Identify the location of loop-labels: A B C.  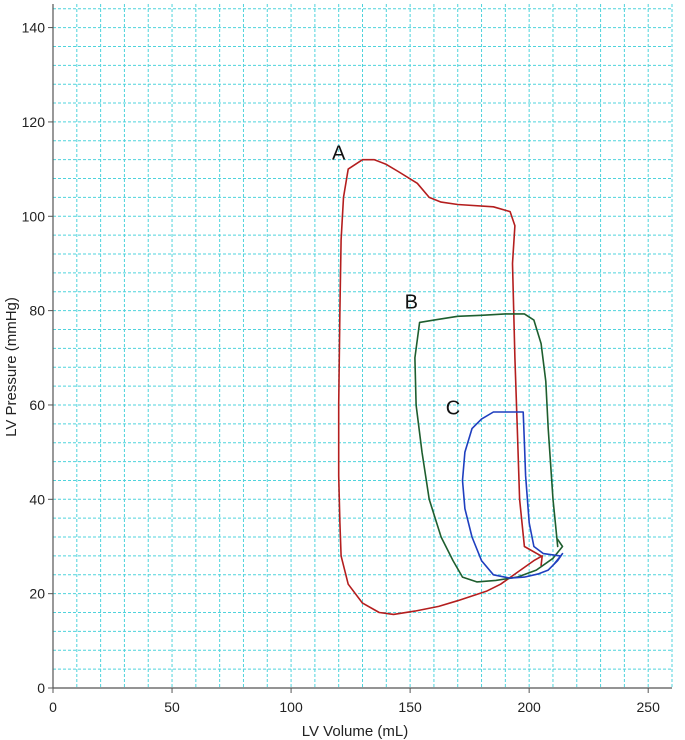
(396, 281).